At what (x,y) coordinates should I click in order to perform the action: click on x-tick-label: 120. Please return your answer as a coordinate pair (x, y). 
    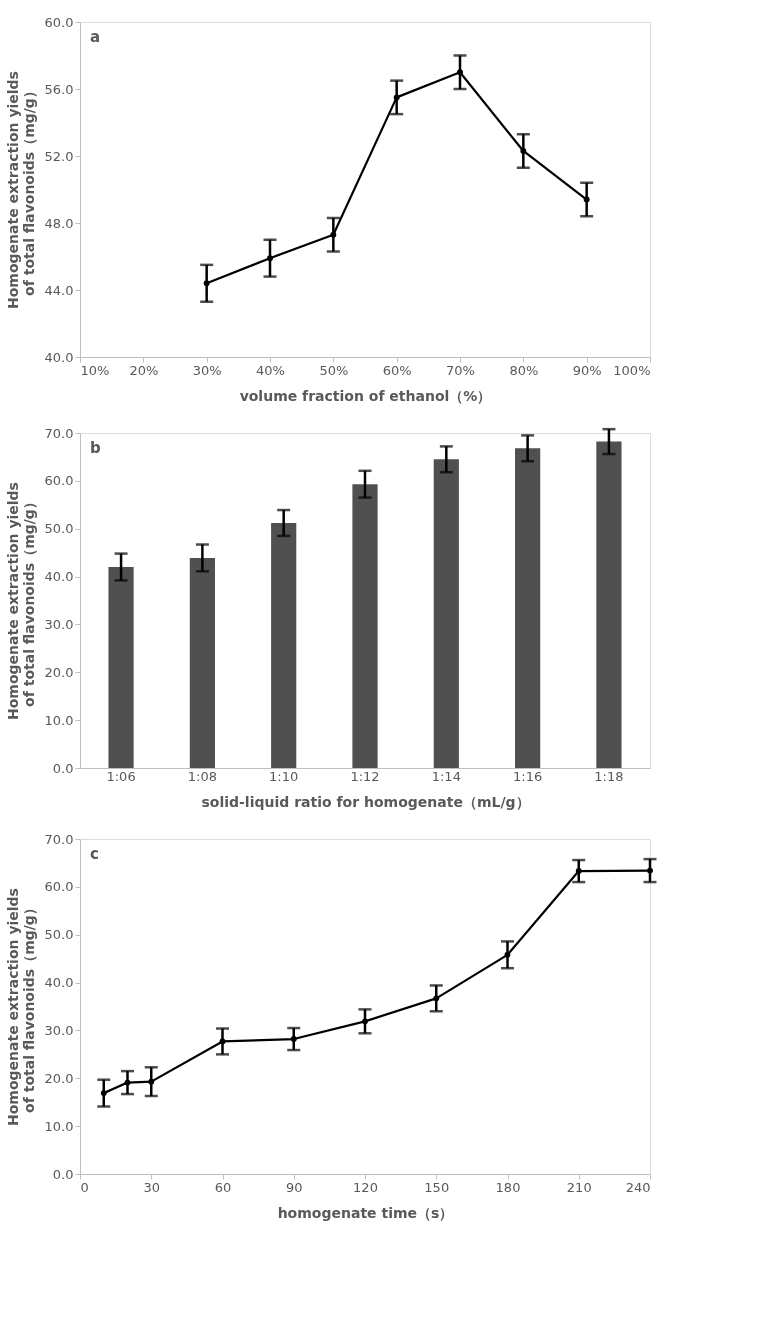
    Looking at the image, I should click on (365, 1187).